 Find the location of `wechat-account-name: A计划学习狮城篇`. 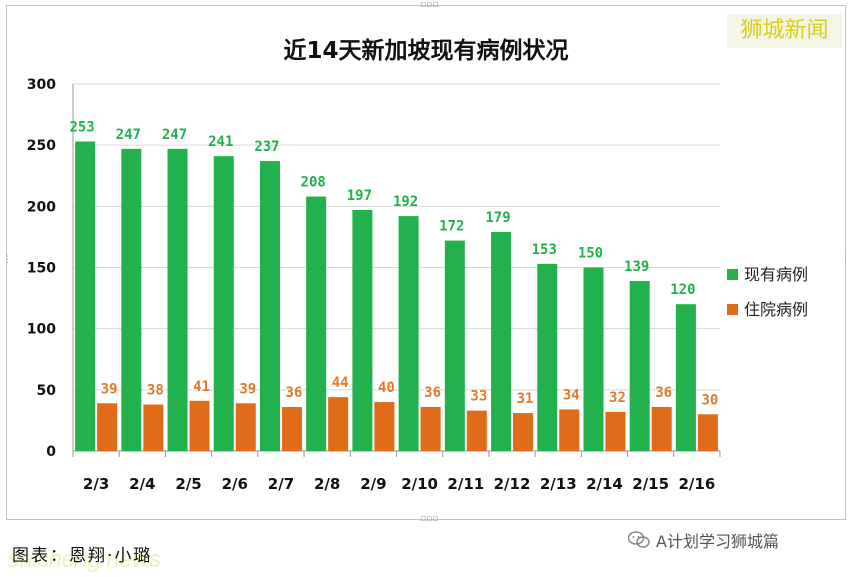

wechat-account-name: A计划学习狮城篇 is located at coordinates (717, 541).